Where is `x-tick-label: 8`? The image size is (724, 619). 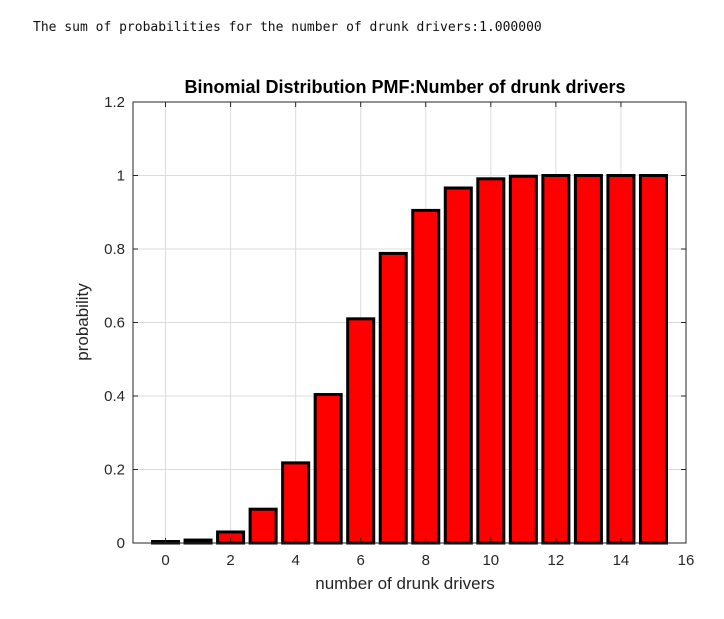 x-tick-label: 8 is located at coordinates (426, 560).